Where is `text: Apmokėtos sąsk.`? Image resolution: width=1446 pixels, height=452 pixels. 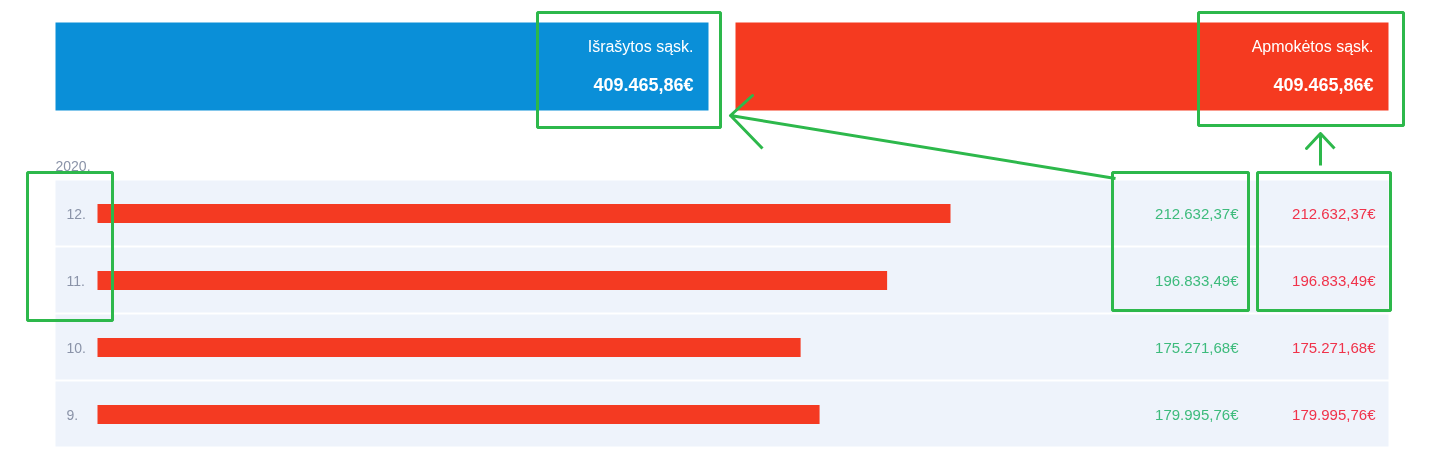 text: Apmokėtos sąsk. is located at coordinates (1312, 46).